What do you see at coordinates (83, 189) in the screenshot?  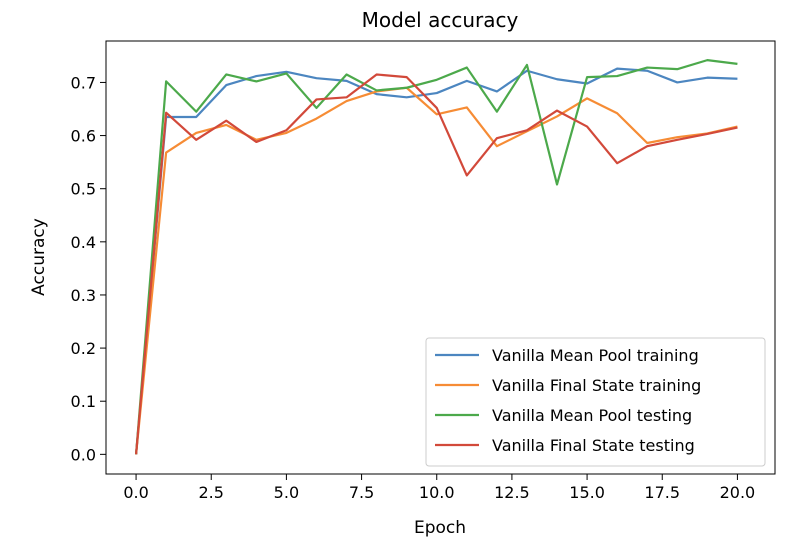 I see `y-tick-label: 0.5` at bounding box center [83, 189].